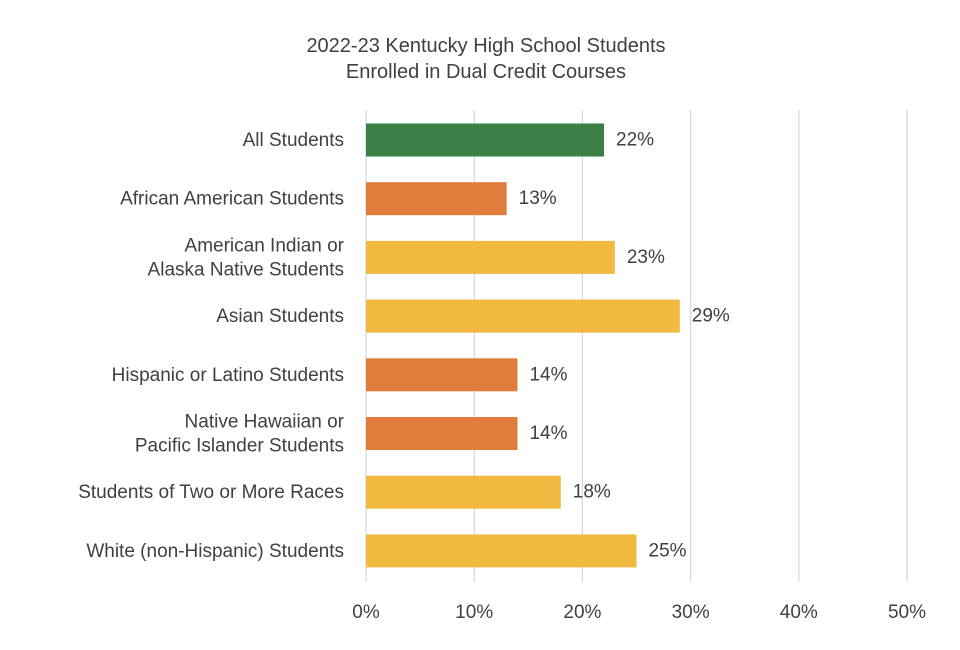  I want to click on category-label: Hispanic or Latino Students, so click(228, 374).